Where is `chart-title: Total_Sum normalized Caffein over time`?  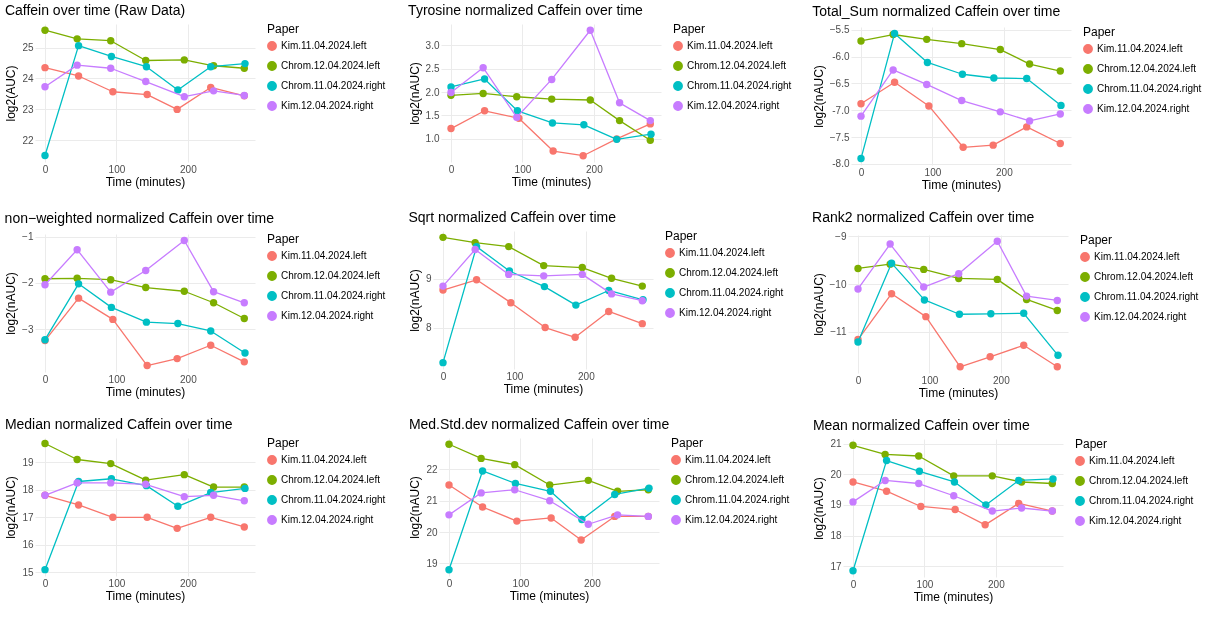 chart-title: Total_Sum normalized Caffein over time is located at coordinates (936, 10).